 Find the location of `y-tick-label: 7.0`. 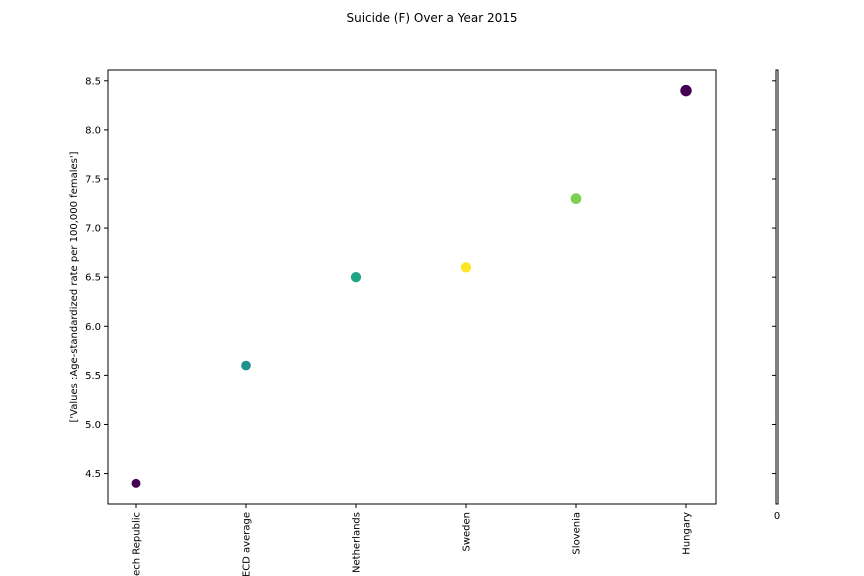

y-tick-label: 7.0 is located at coordinates (93, 229).